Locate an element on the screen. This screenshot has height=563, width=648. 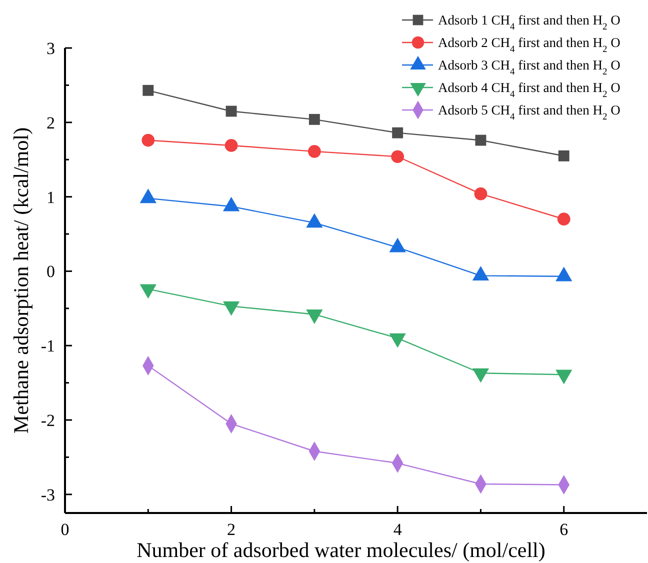
legend-label: Adsorb 4 CH$_{4}$ first and then H$_{2}$O is located at coordinates (529, 90).